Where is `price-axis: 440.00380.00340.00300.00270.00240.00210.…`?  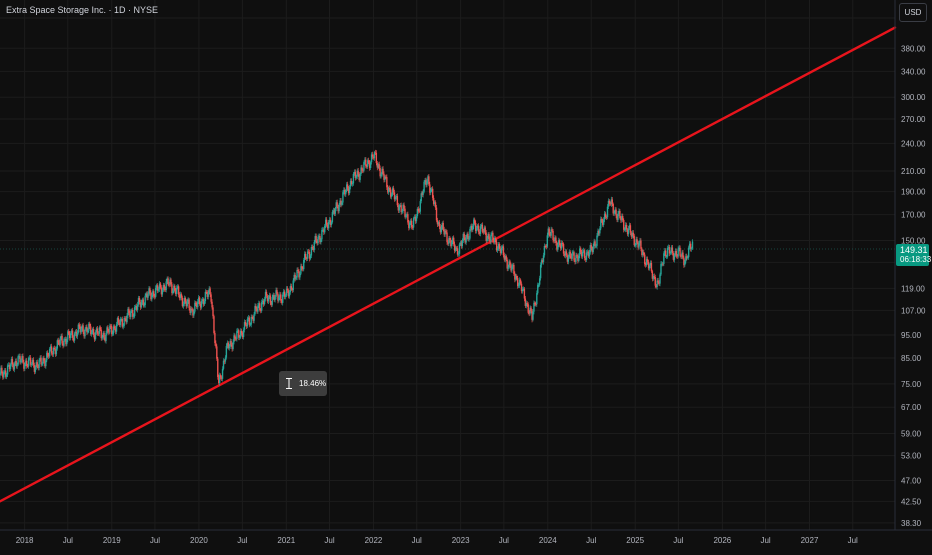 price-axis: 440.00380.00340.00300.00270.00240.00210.… is located at coordinates (913, 271).